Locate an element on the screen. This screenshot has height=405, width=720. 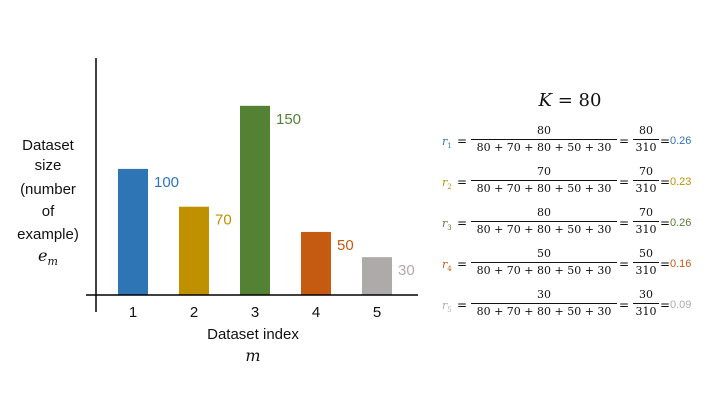
y-axis-label-line-5: example) is located at coordinates (48, 234).